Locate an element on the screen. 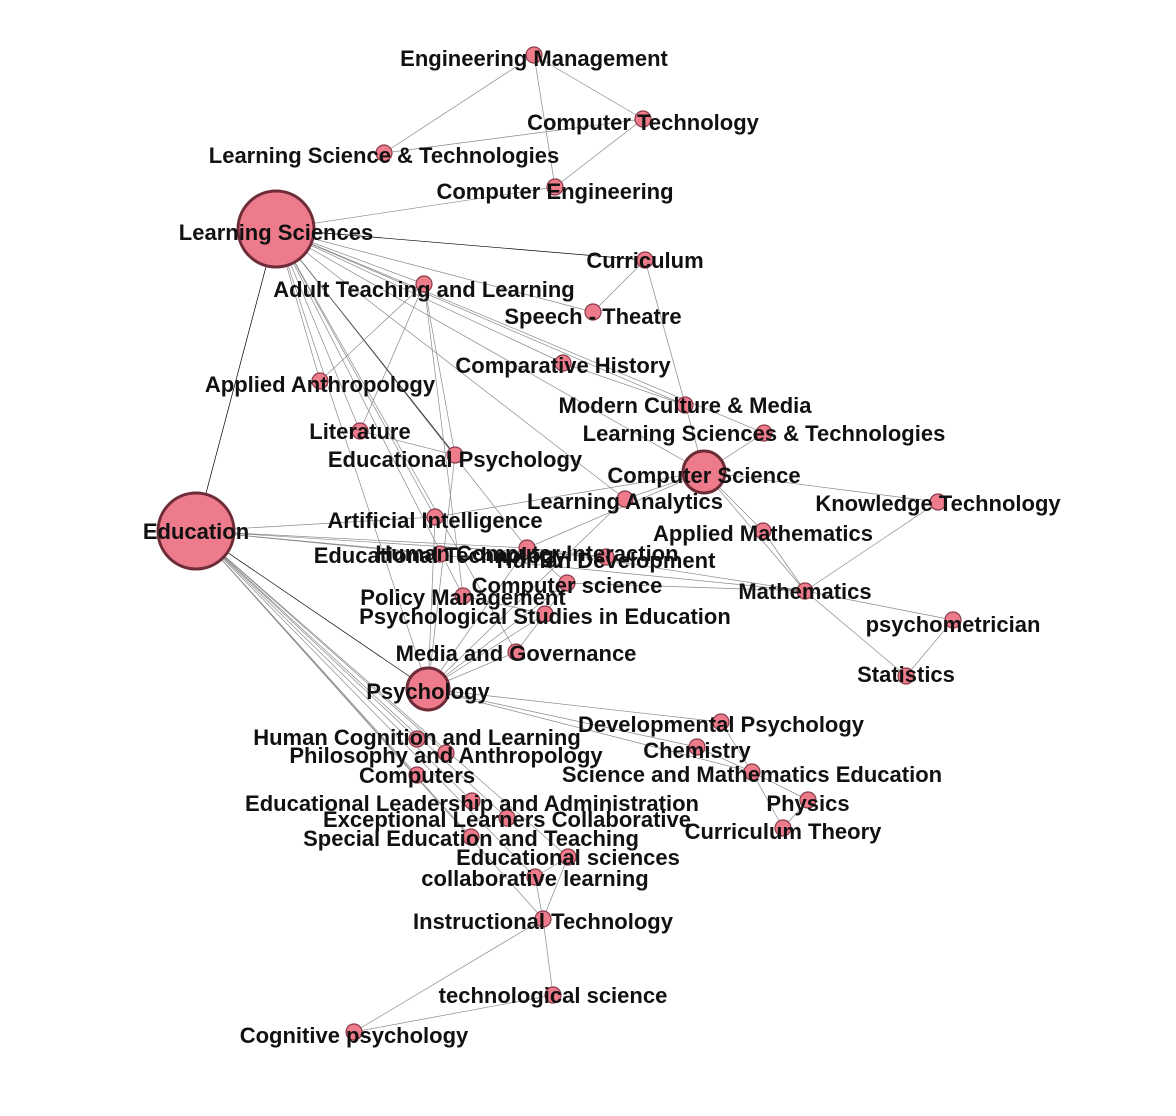  edge-math-cs_lower is located at coordinates (686, 587).